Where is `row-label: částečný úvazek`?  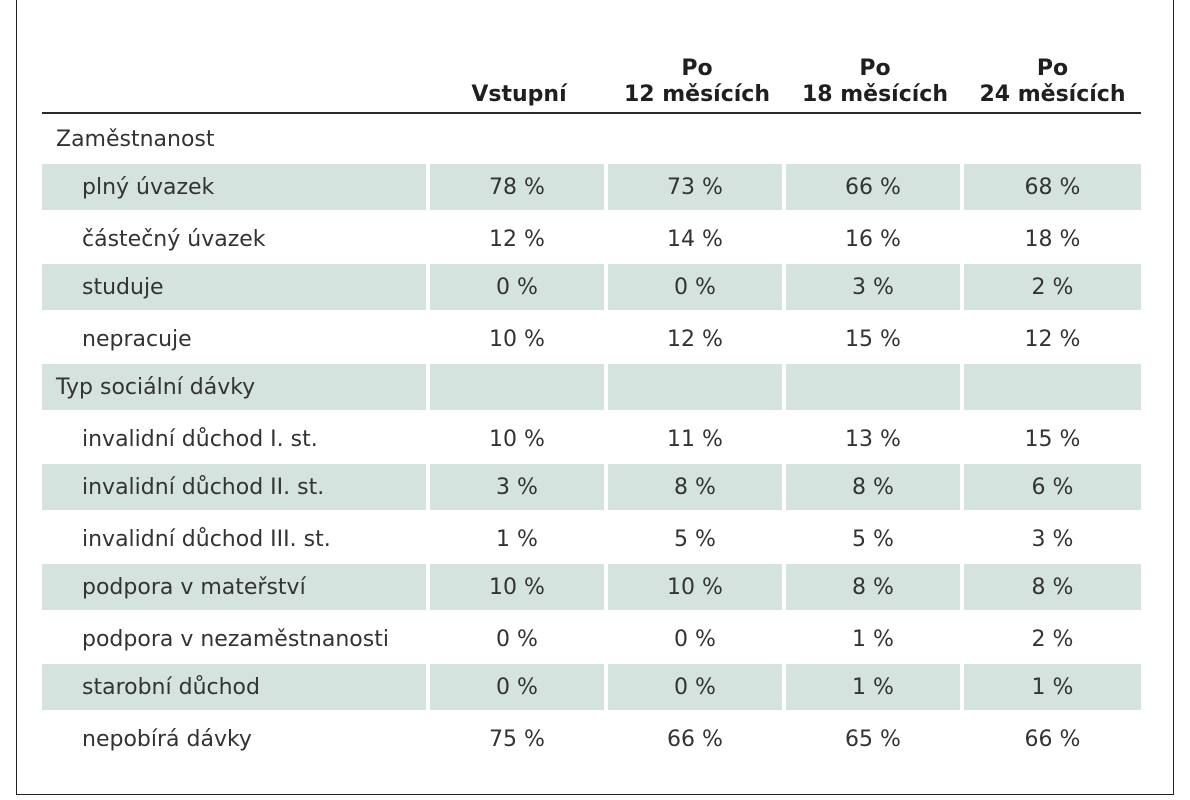
row-label: částečný úvazek is located at coordinates (236, 239).